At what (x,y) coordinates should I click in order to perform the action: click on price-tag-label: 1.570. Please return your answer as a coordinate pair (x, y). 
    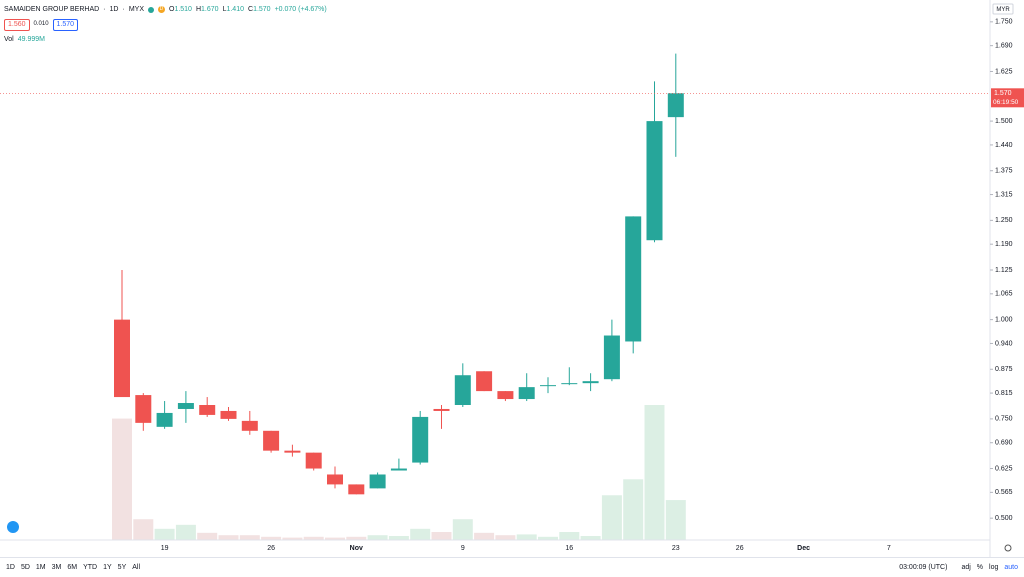
    Looking at the image, I should click on (1003, 93).